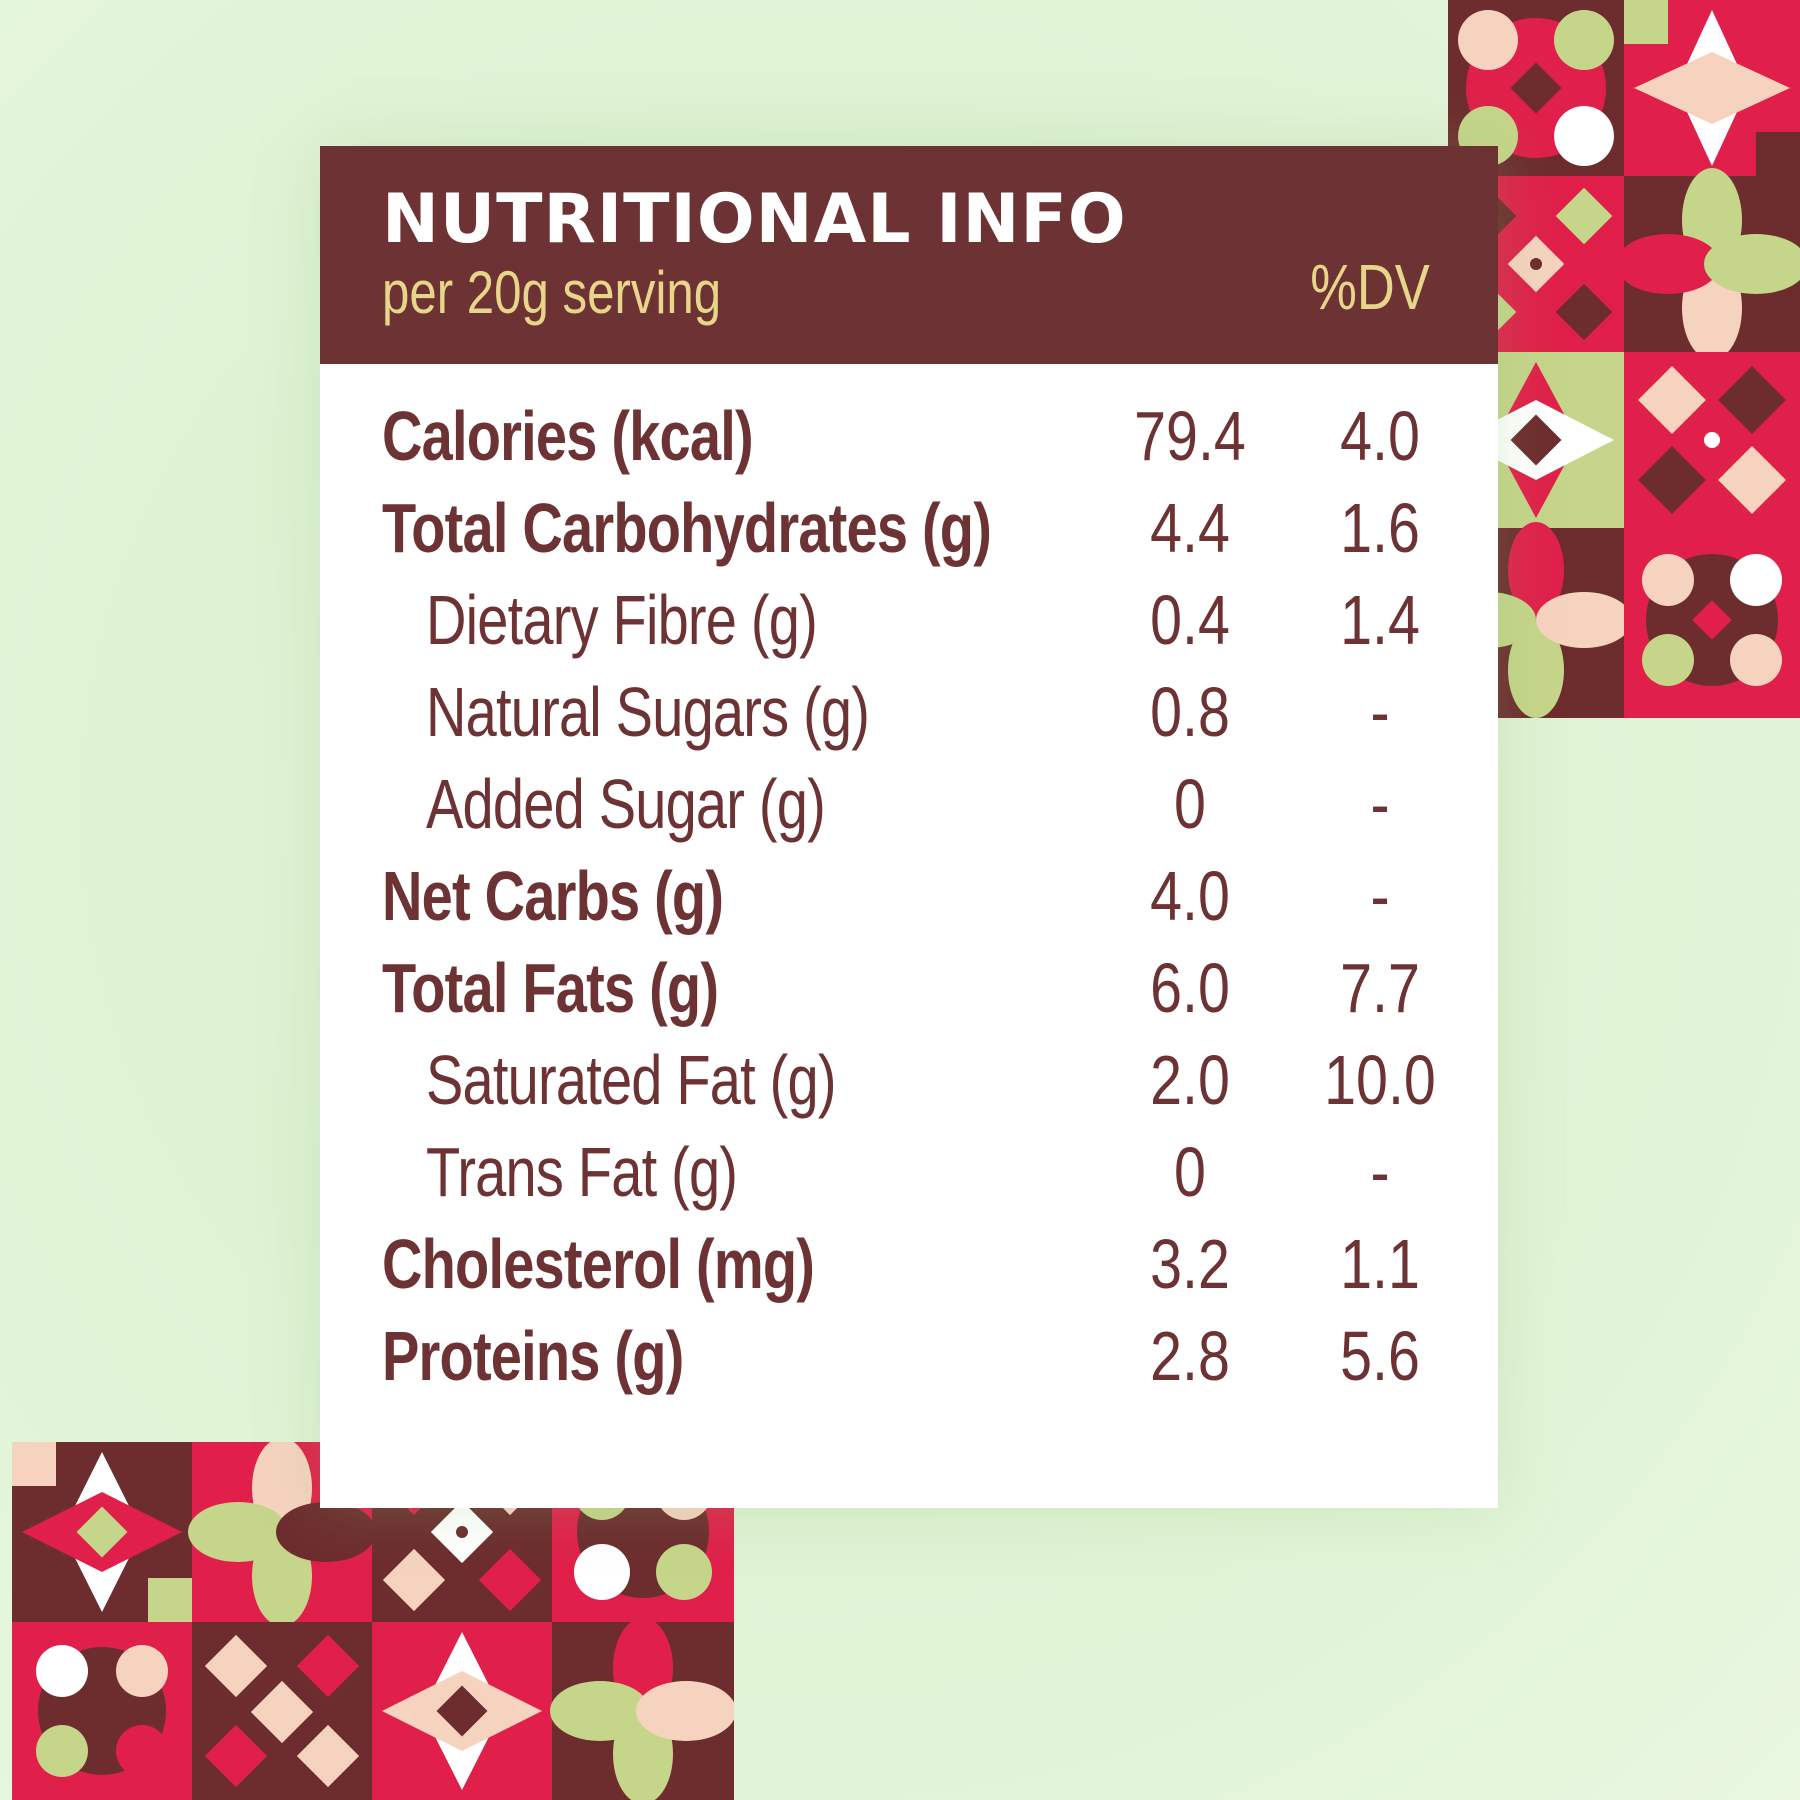  What do you see at coordinates (648, 712) in the screenshot?
I see `nutrient-name: Natural Sugars (g)` at bounding box center [648, 712].